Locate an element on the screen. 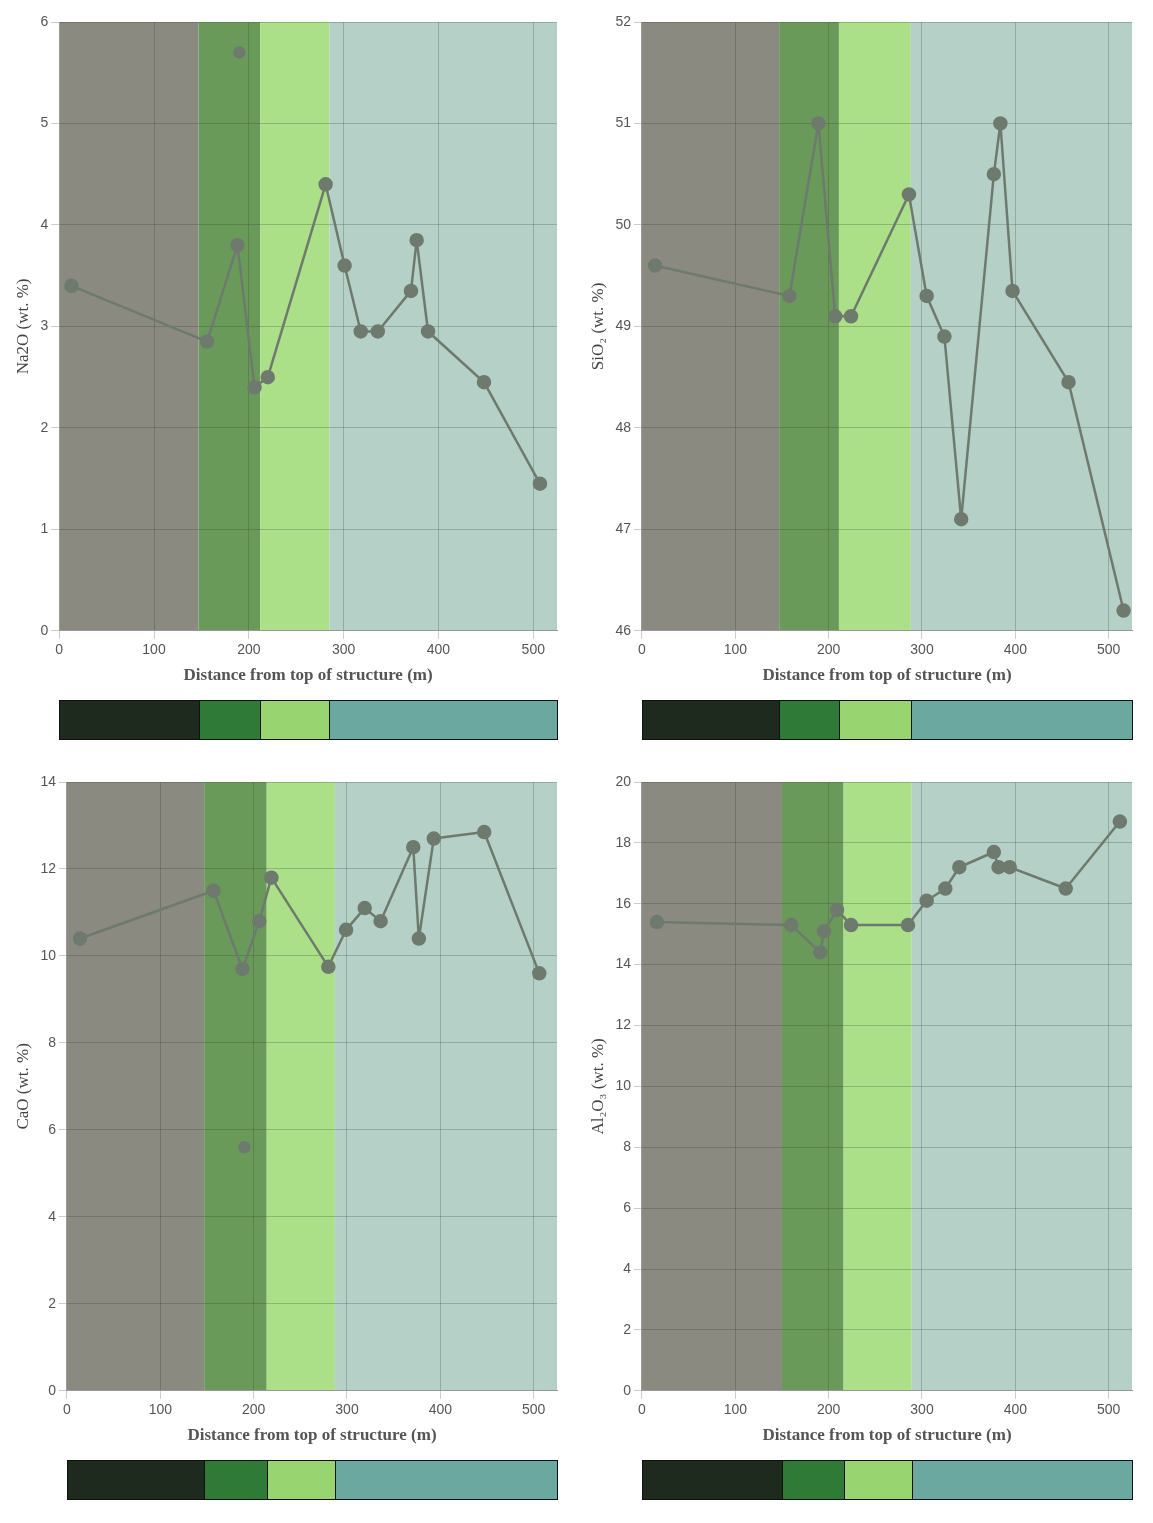 The width and height of the screenshot is (1153, 1523). x-axis-title: Distance from top of structure (m) is located at coordinates (308, 675).